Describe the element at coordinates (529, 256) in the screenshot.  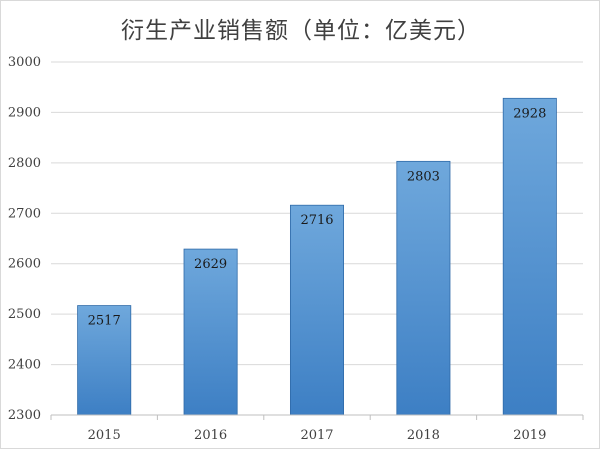
I see `bar-2019` at that location.